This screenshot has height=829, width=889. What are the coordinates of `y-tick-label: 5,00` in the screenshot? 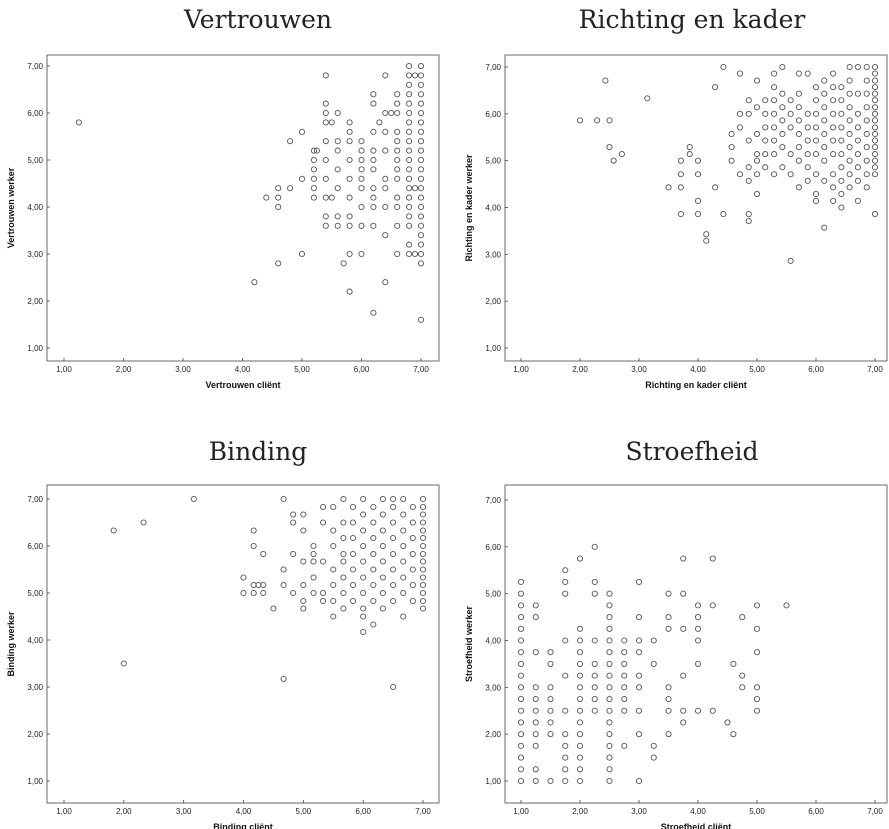 It's located at (35, 593).